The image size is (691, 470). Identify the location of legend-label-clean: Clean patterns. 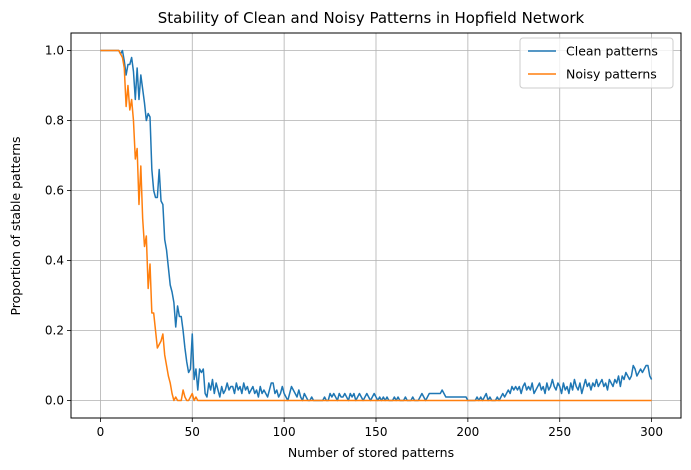
(612, 51).